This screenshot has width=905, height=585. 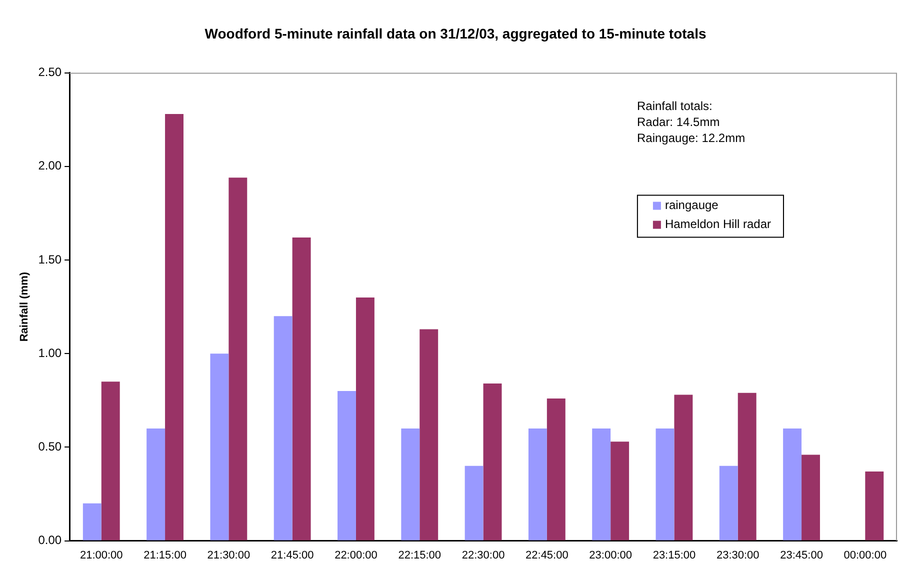 What do you see at coordinates (865, 555) in the screenshot?
I see `x-tick-label: 00:00:00` at bounding box center [865, 555].